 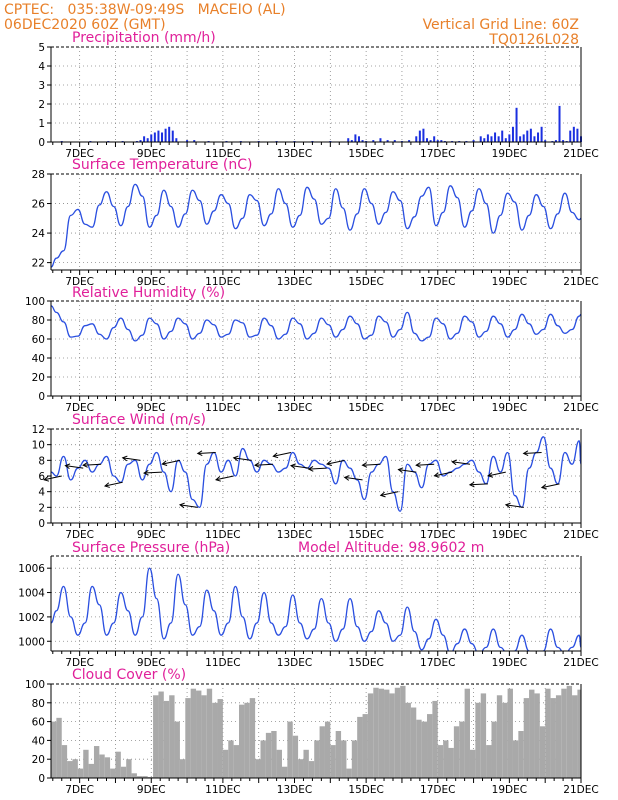 I want to click on x-tick-label: 9DEC, so click(x=151, y=408).